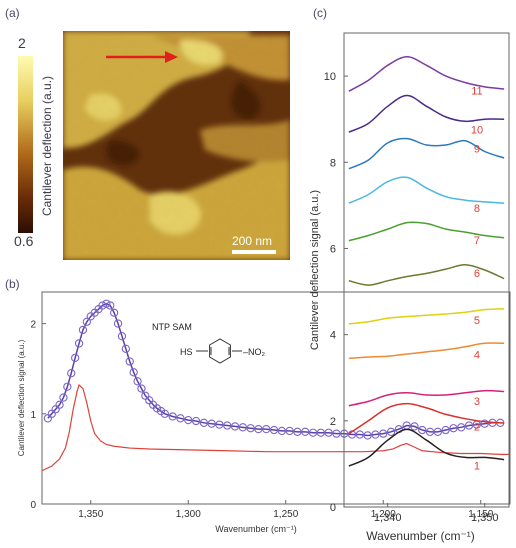 Image resolution: width=516 pixels, height=548 pixels. Describe the element at coordinates (333, 249) in the screenshot. I see `y-tick-label: 6` at that location.